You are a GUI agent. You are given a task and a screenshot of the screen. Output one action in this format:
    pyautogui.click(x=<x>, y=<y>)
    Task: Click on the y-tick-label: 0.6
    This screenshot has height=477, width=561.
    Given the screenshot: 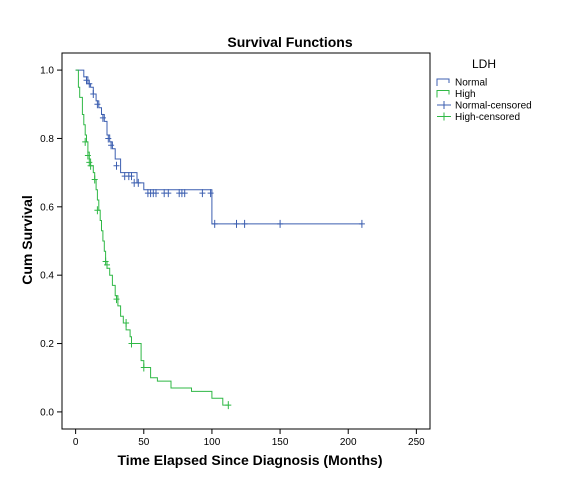 What is the action you would take?
    pyautogui.click(x=47, y=207)
    